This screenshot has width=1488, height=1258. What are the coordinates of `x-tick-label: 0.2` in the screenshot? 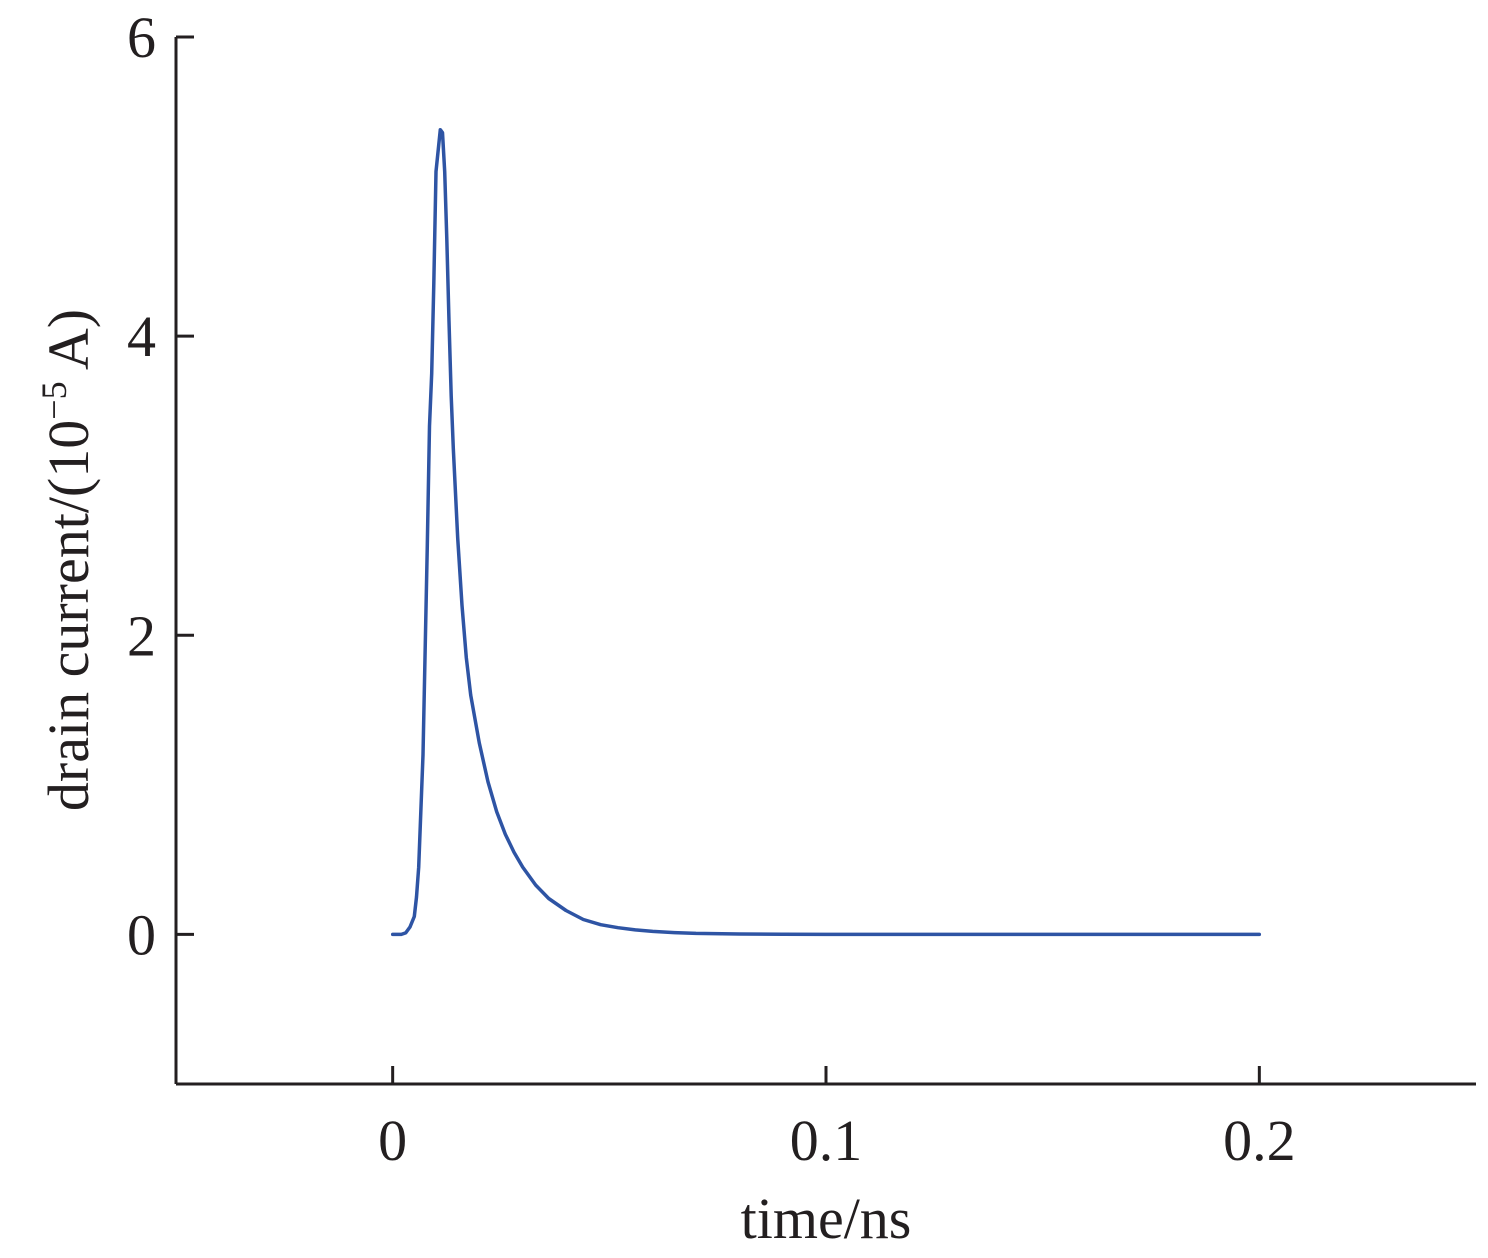 It's located at (1259, 1140).